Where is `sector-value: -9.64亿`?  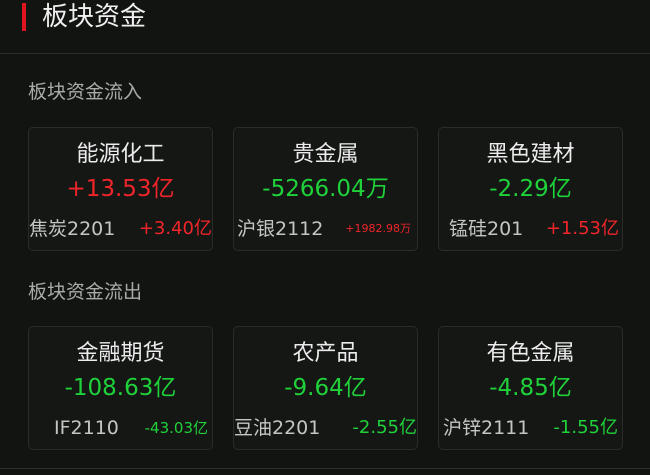 sector-value: -9.64亿 is located at coordinates (325, 388).